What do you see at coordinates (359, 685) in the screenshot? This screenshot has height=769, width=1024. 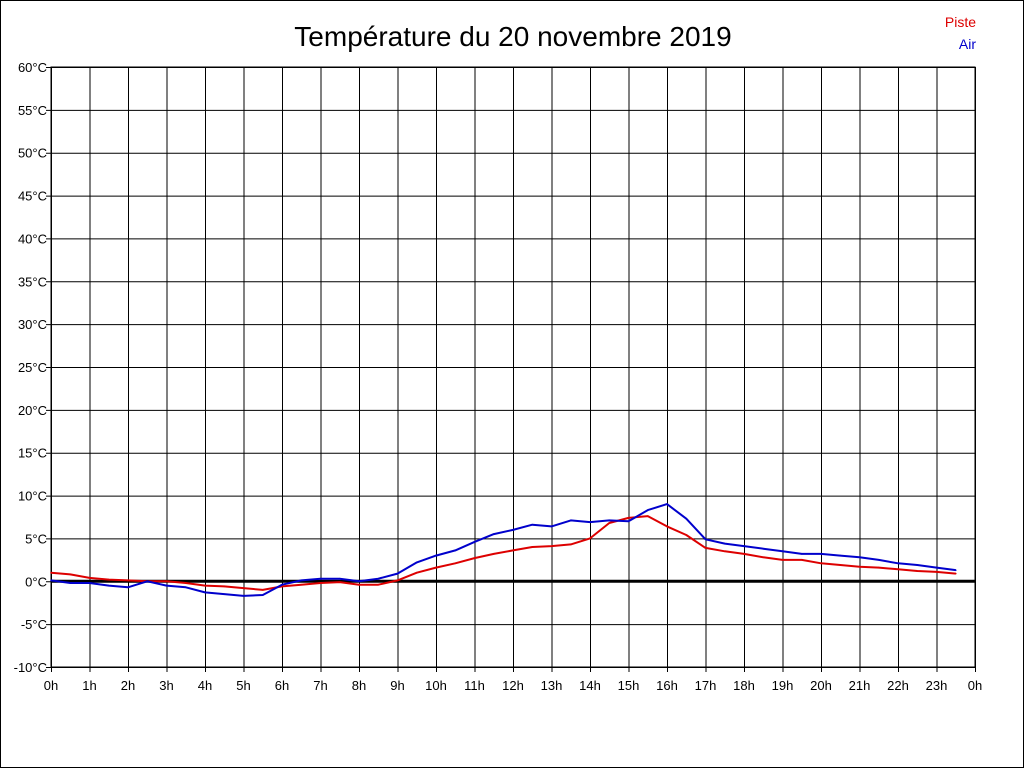 I see `x-tick-label: 8h` at bounding box center [359, 685].